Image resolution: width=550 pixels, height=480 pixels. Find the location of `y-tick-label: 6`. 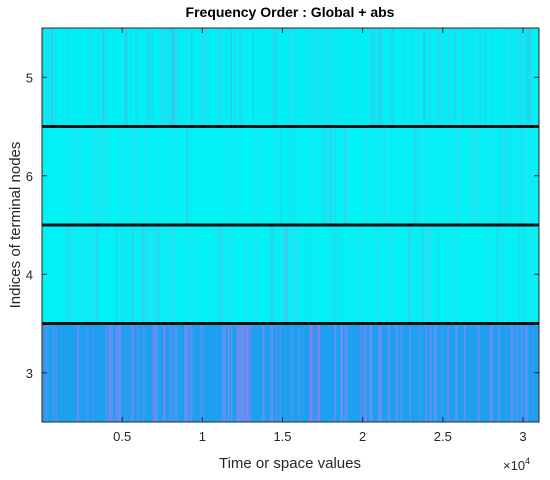

y-tick-label: 6 is located at coordinates (29, 176).